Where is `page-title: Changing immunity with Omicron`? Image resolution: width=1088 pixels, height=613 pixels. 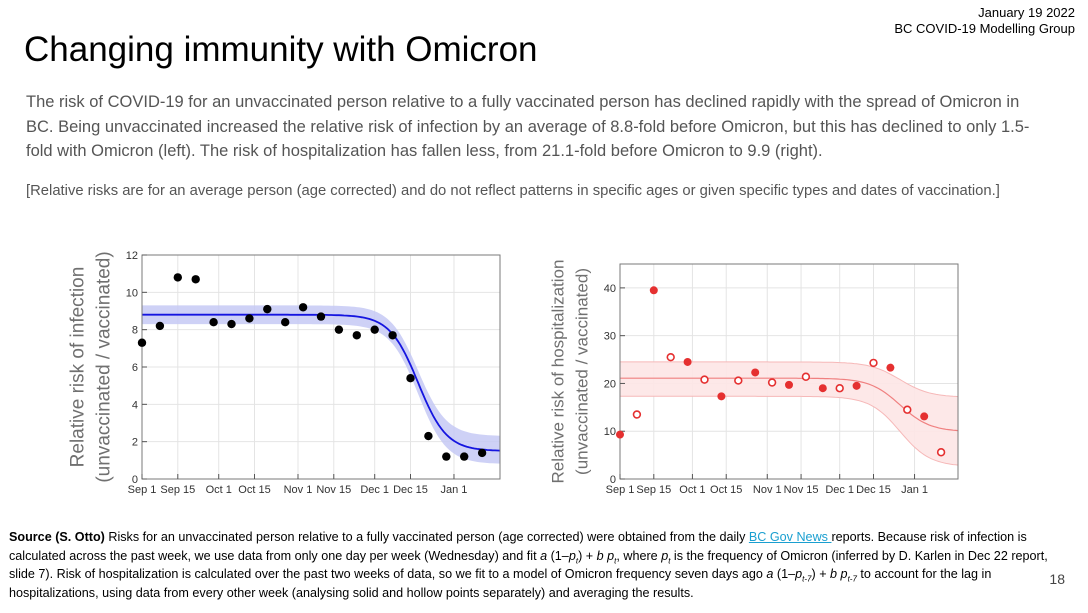
page-title: Changing immunity with Omicron is located at coordinates (281, 49).